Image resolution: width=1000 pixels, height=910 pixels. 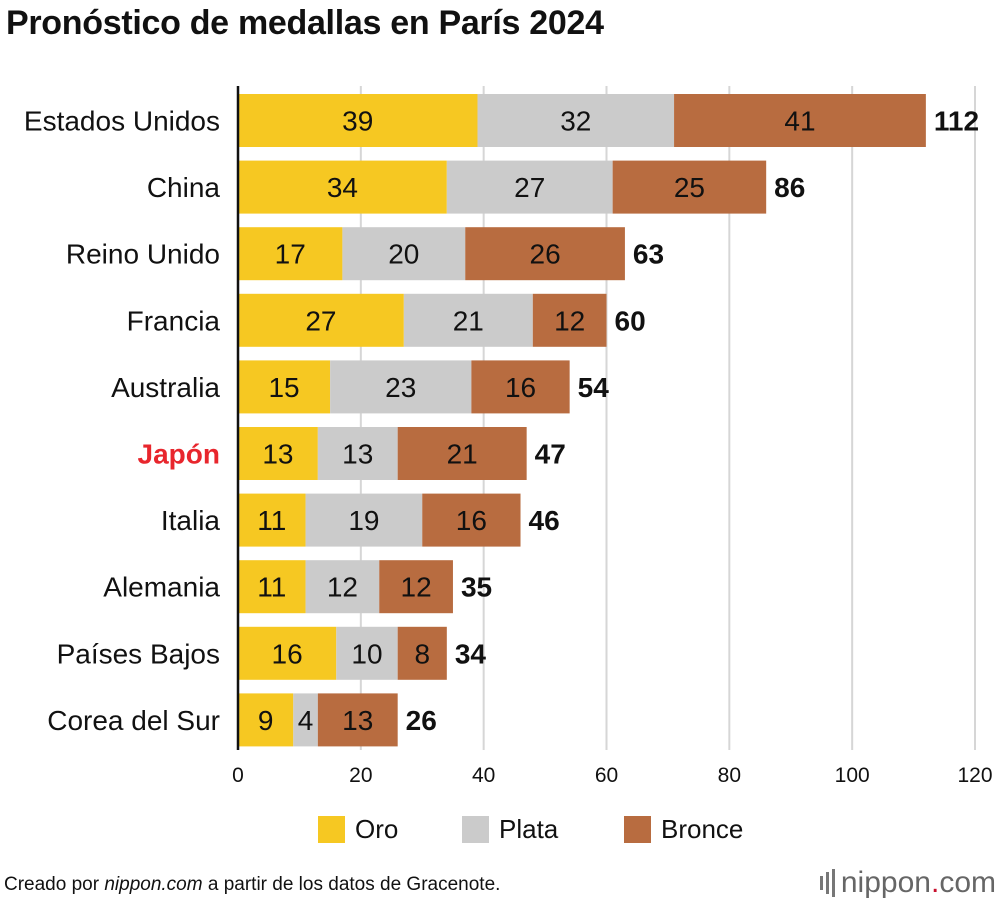 I want to click on total-label: 46, so click(x=544, y=520).